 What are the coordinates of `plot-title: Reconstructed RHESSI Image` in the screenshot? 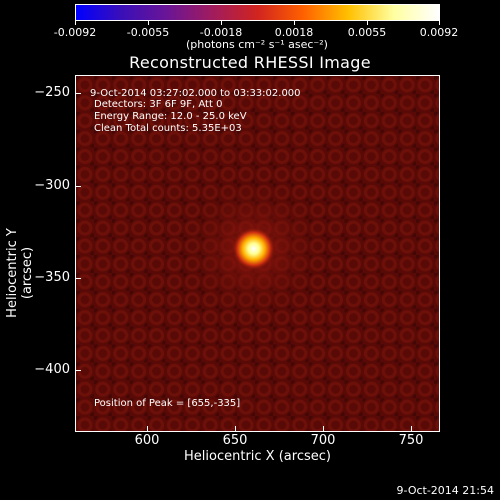 It's located at (250, 62).